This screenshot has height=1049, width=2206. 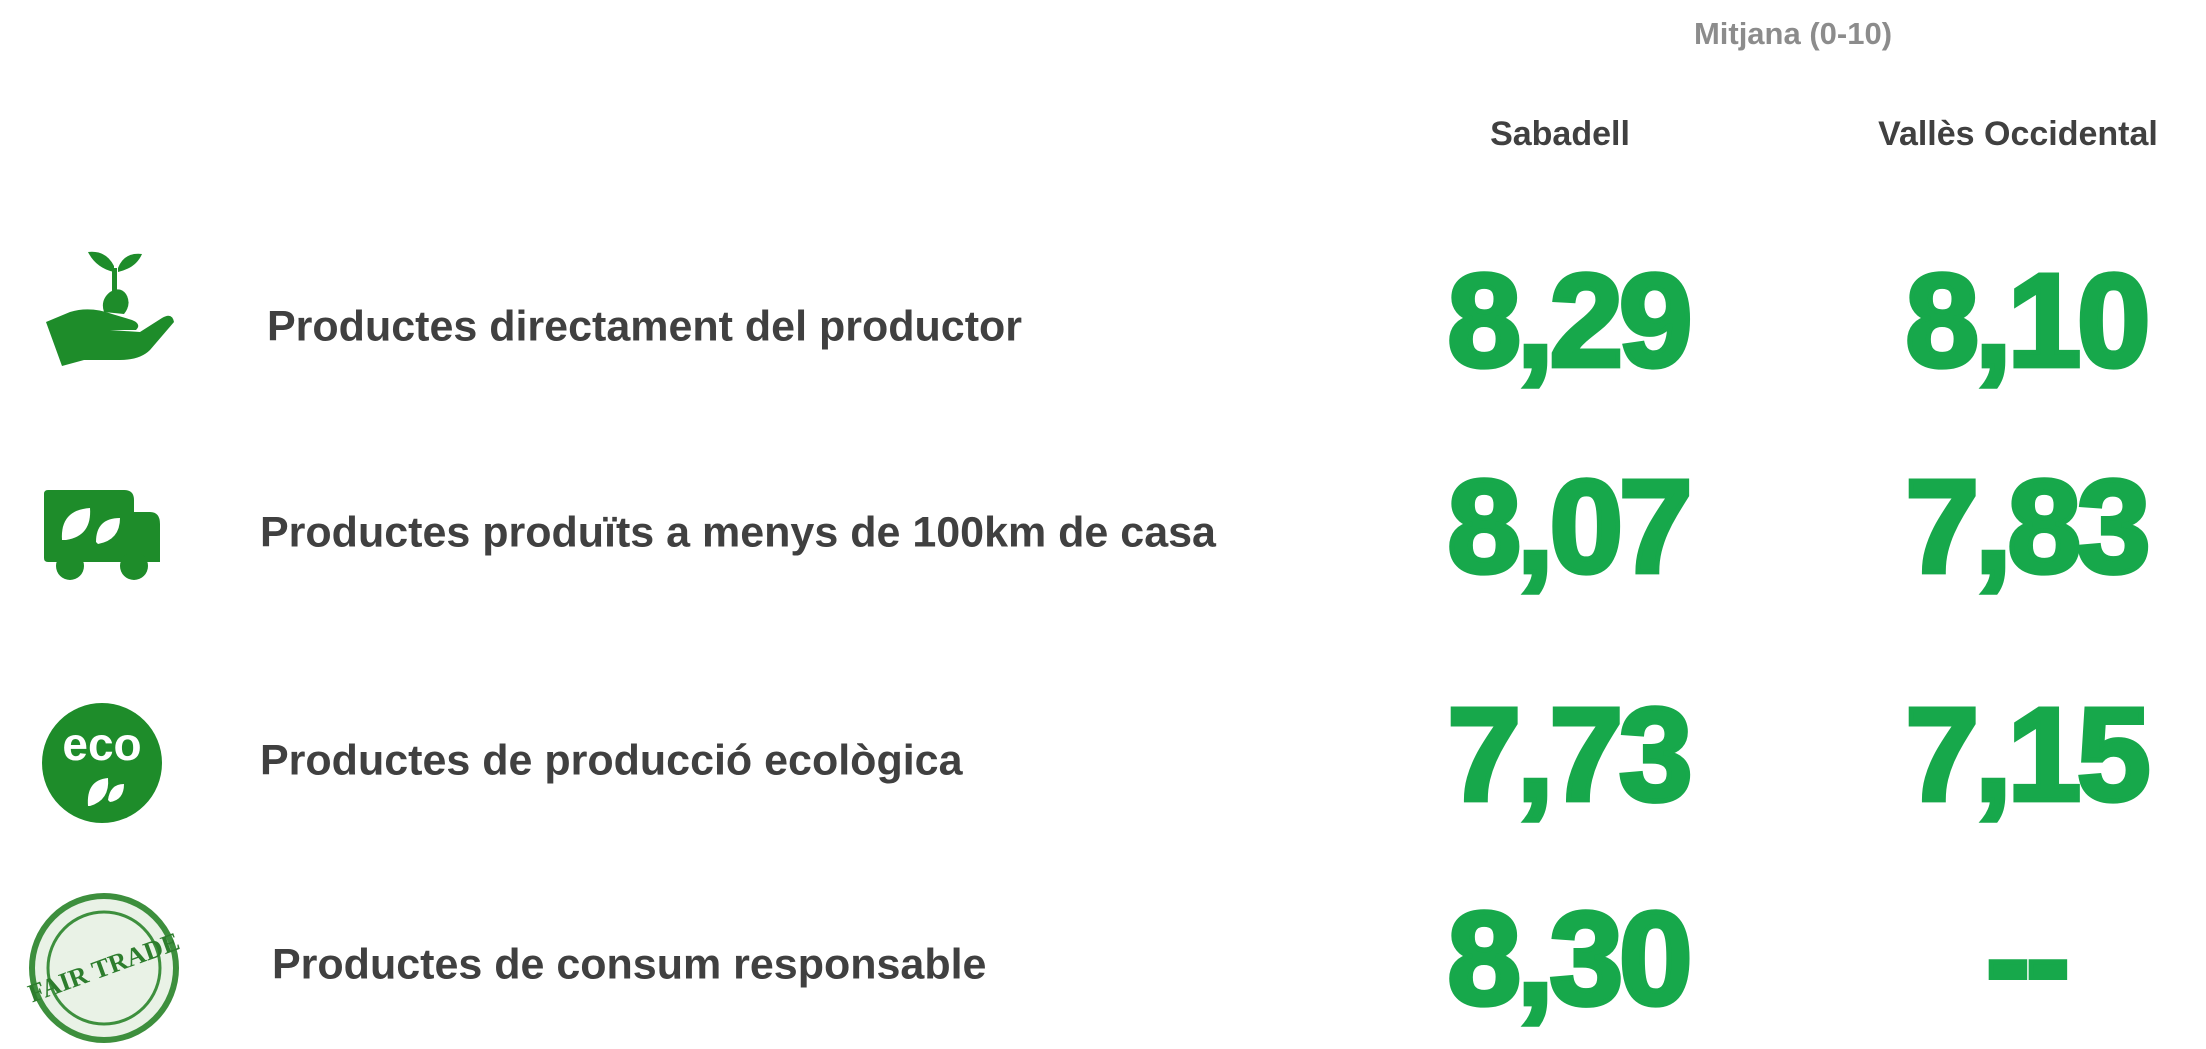 What do you see at coordinates (103, 968) in the screenshot?
I see `fair-trade-icon: FAIR TRADE` at bounding box center [103, 968].